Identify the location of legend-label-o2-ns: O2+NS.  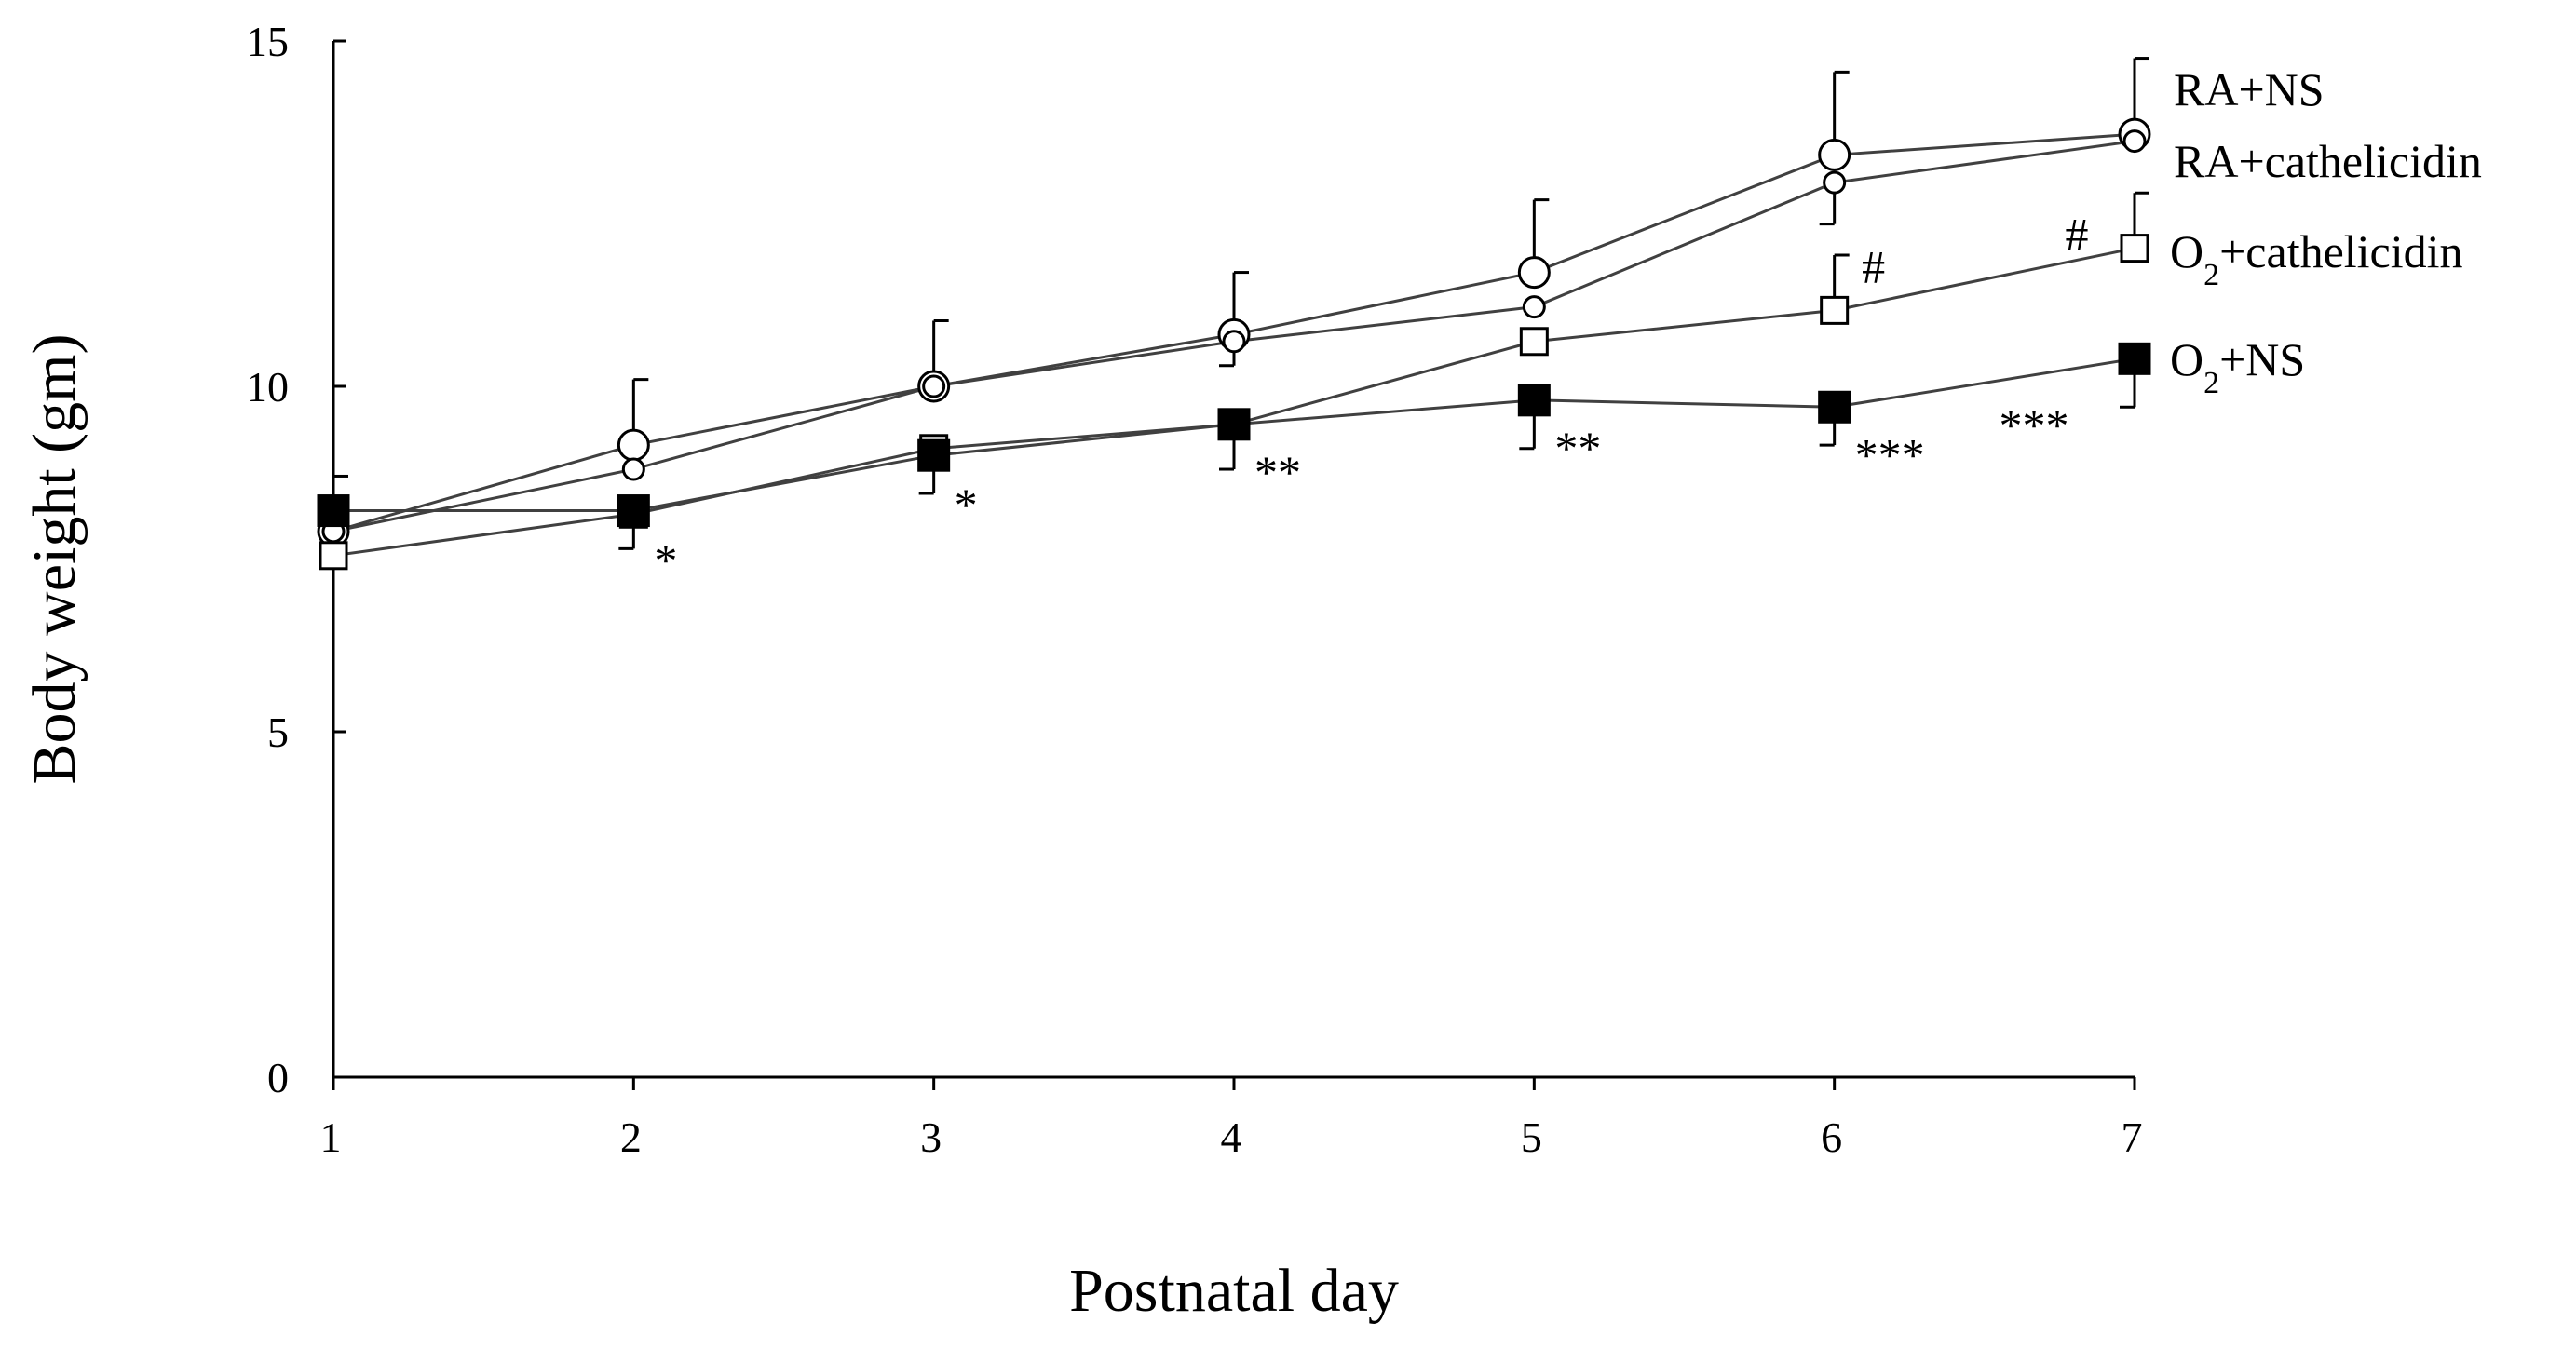
(2237, 366).